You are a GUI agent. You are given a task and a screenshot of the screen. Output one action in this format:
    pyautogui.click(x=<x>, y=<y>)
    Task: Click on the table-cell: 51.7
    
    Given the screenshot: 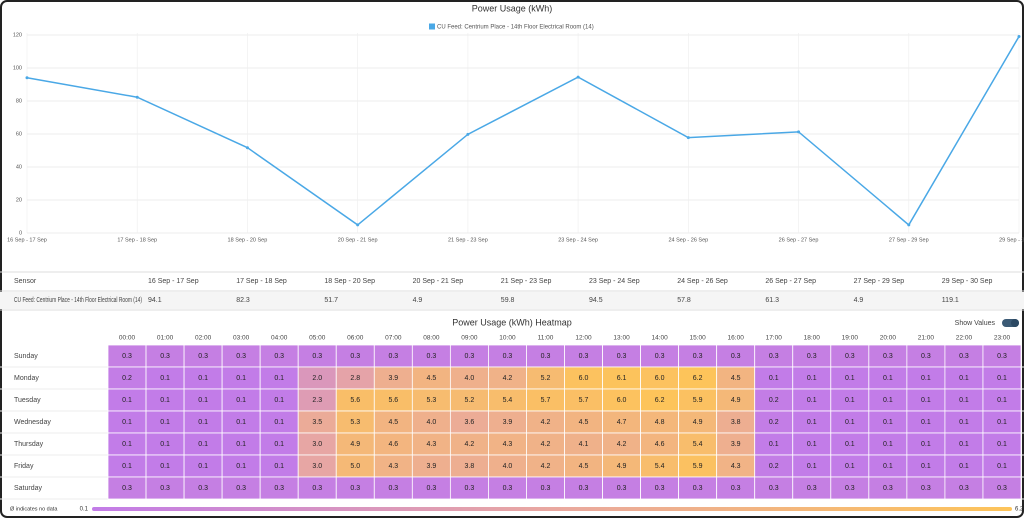 What is the action you would take?
    pyautogui.click(x=331, y=300)
    